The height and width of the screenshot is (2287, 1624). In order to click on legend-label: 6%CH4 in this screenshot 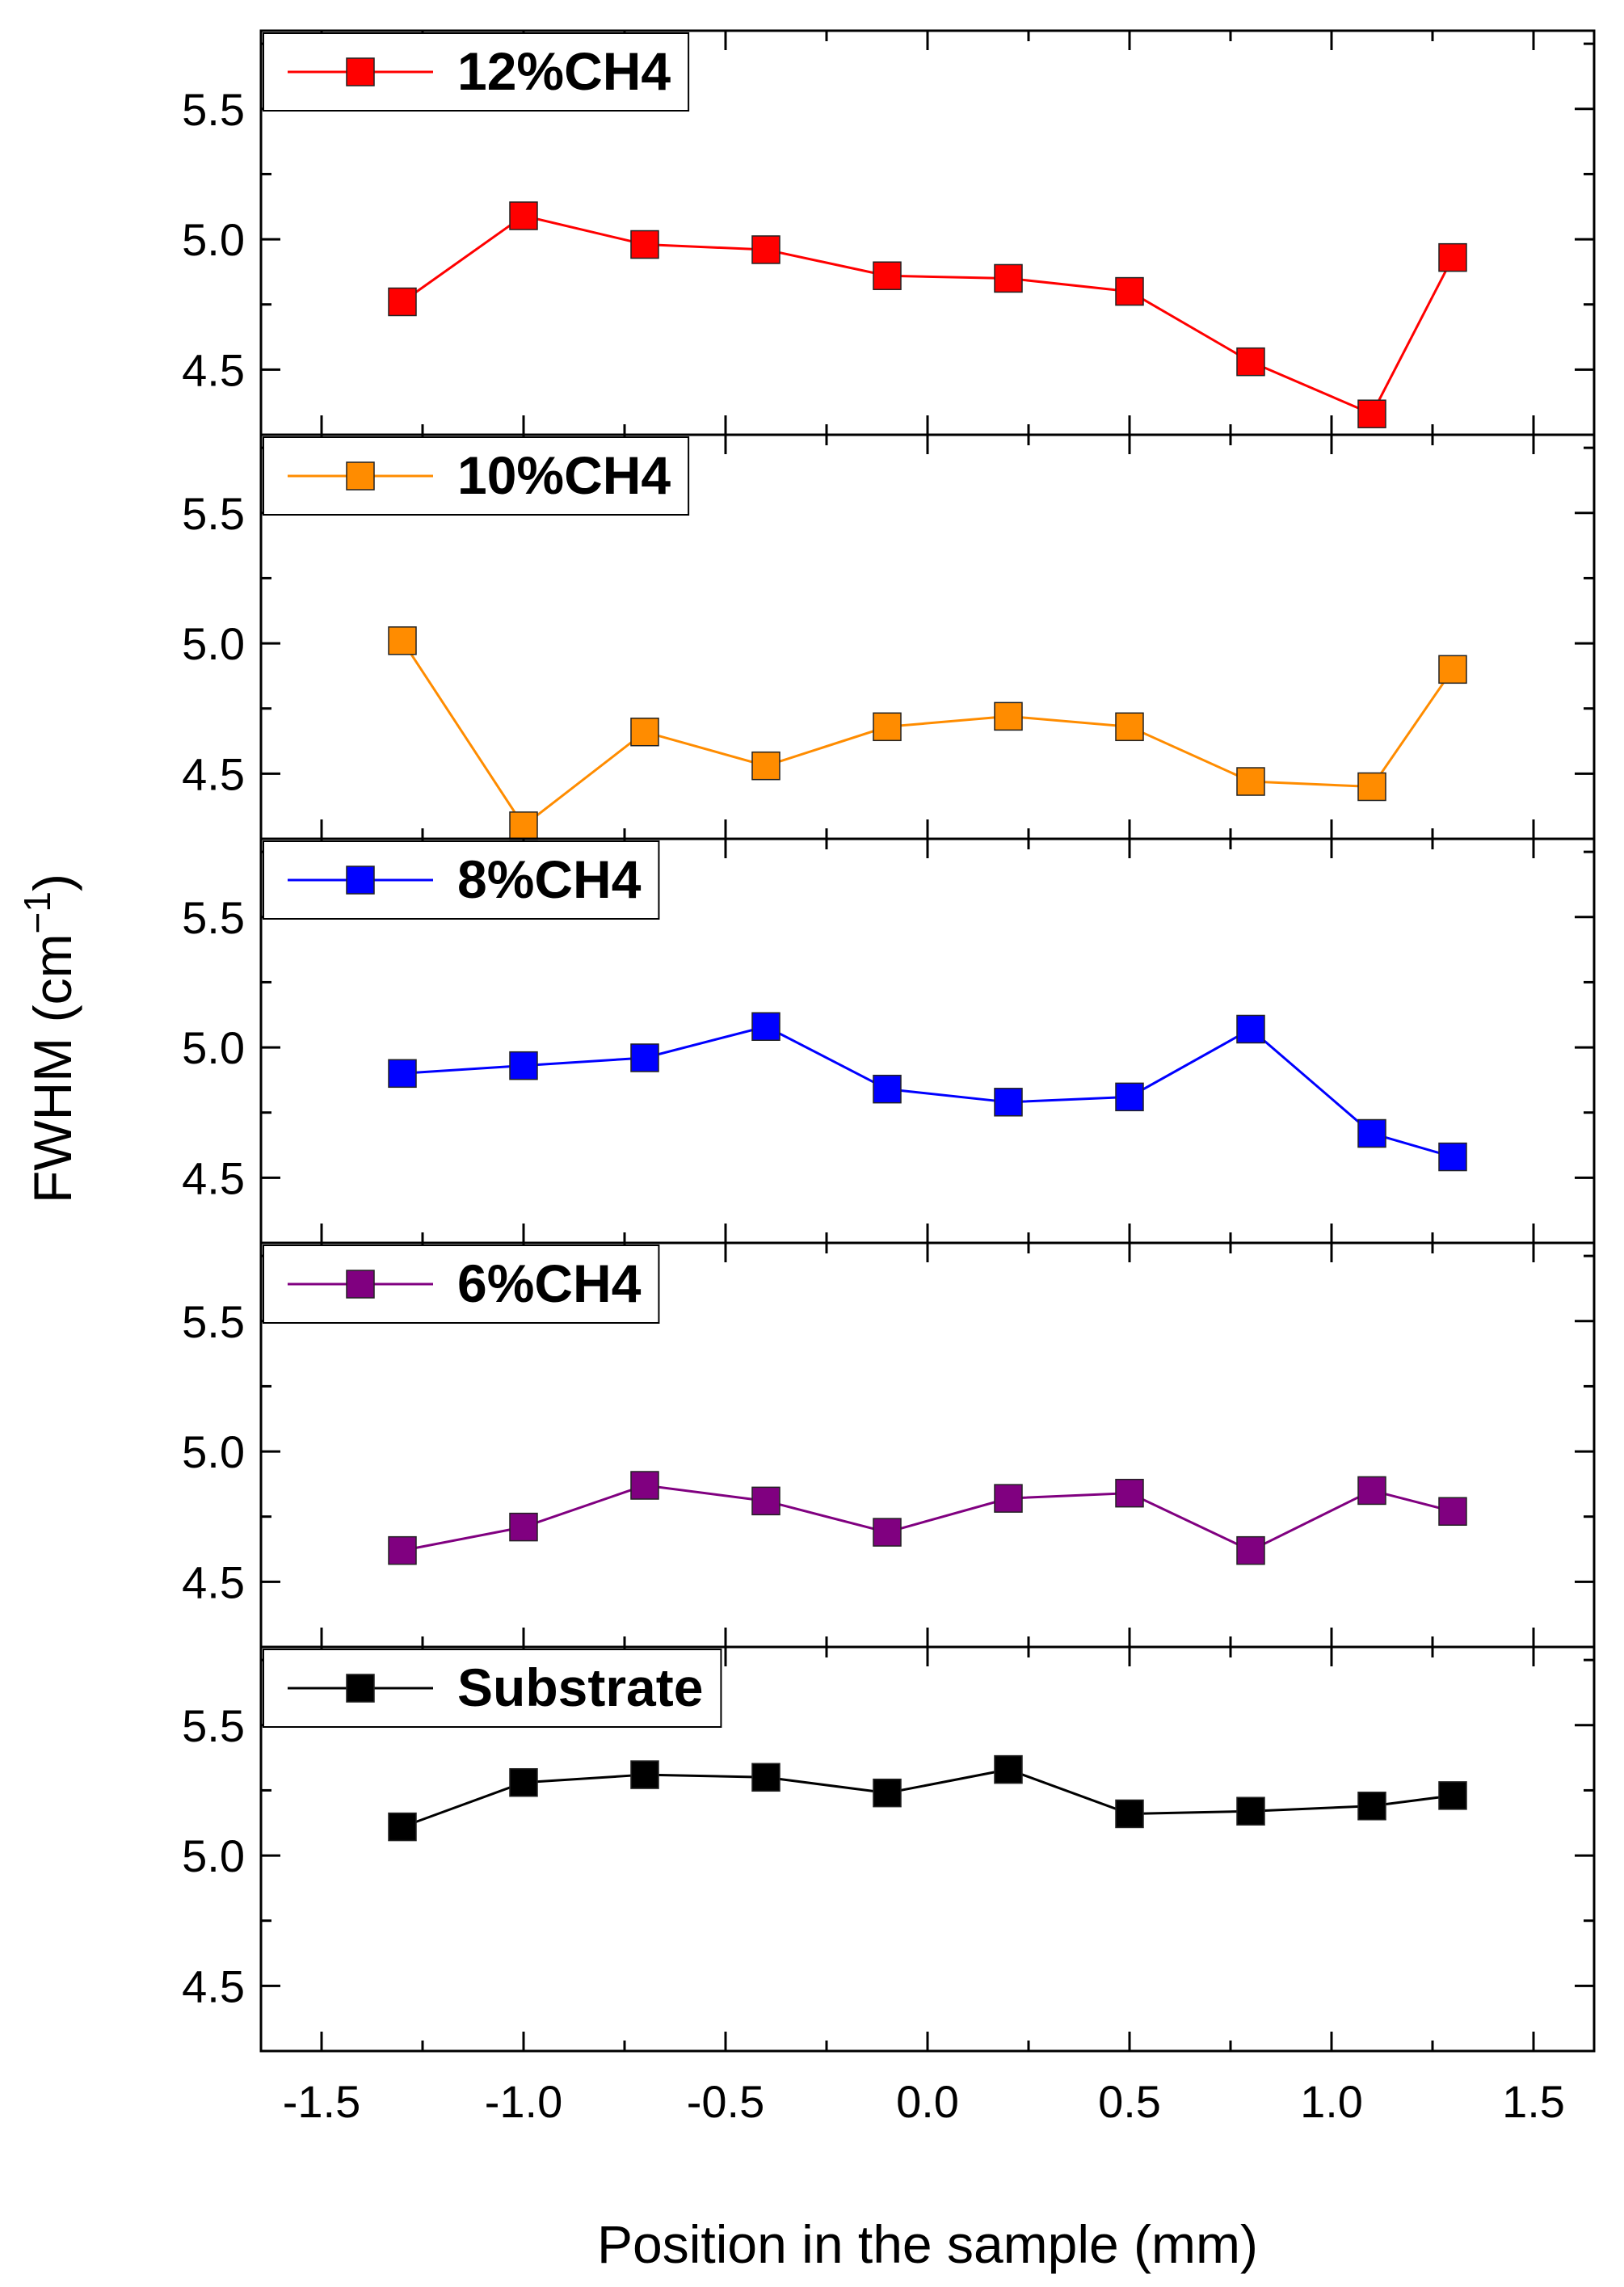, I will do `click(549, 1283)`.